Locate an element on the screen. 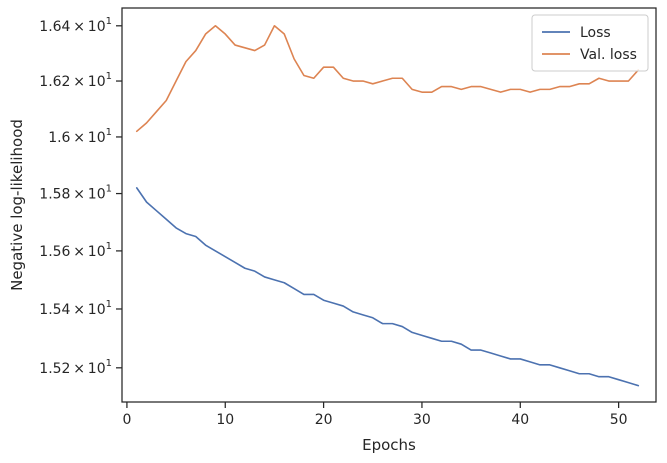 The height and width of the screenshot is (463, 667). x-tick-label: 50 is located at coordinates (619, 420).